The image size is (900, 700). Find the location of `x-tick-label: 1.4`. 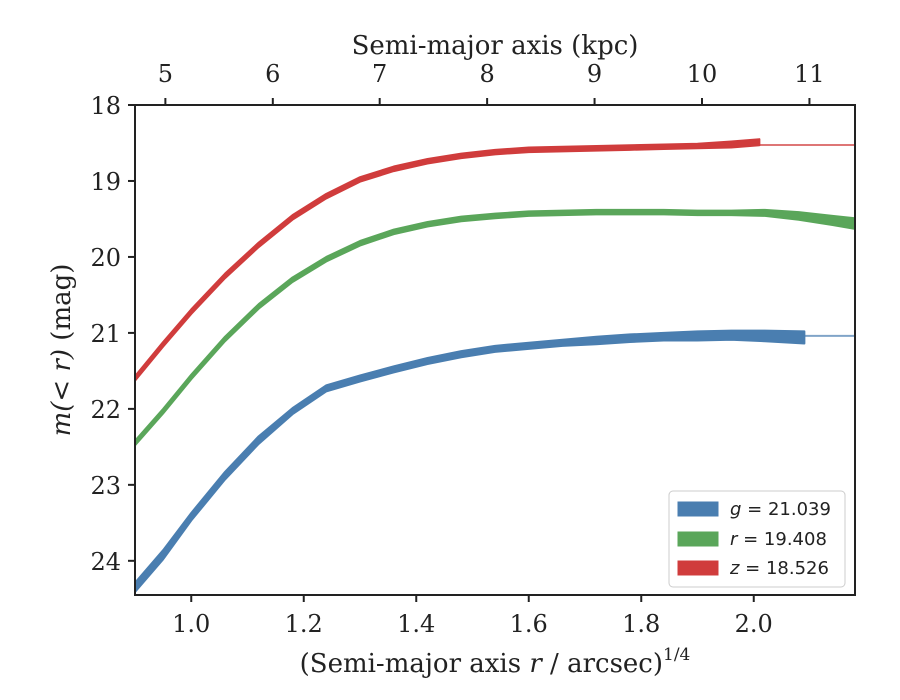

x-tick-label: 1.4 is located at coordinates (416, 624).